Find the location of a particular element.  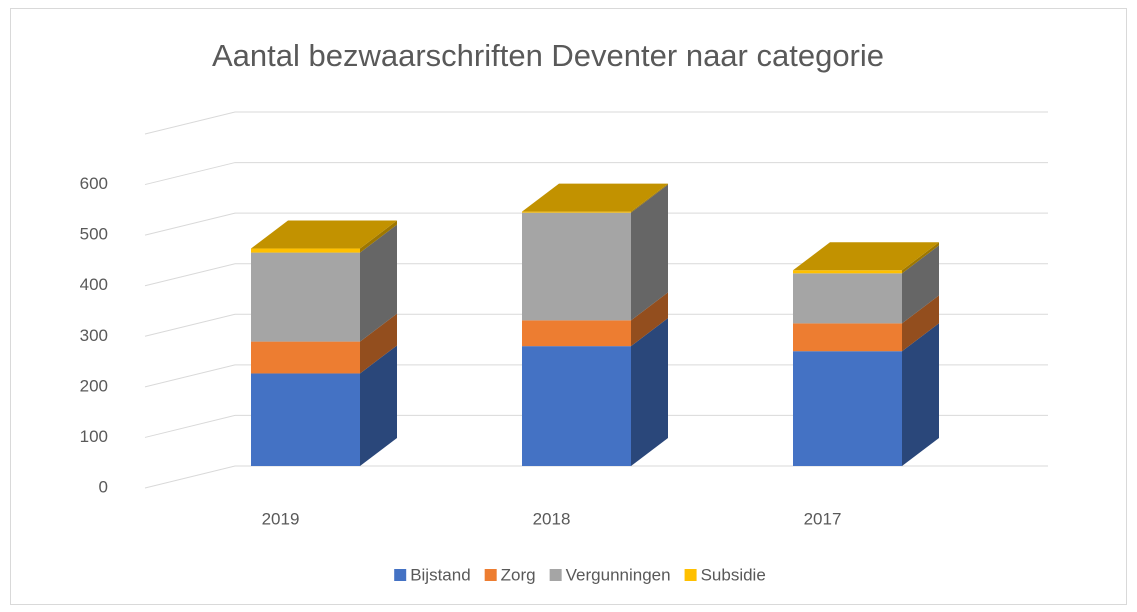

y-tick-label: 400 is located at coordinates (94, 284).